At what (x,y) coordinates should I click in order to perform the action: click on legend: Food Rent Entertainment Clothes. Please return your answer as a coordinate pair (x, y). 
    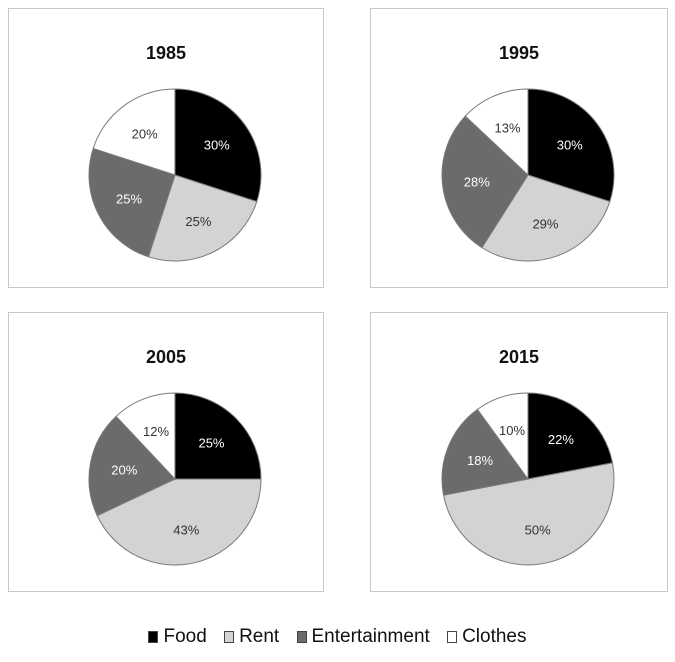
    Looking at the image, I should click on (337, 637).